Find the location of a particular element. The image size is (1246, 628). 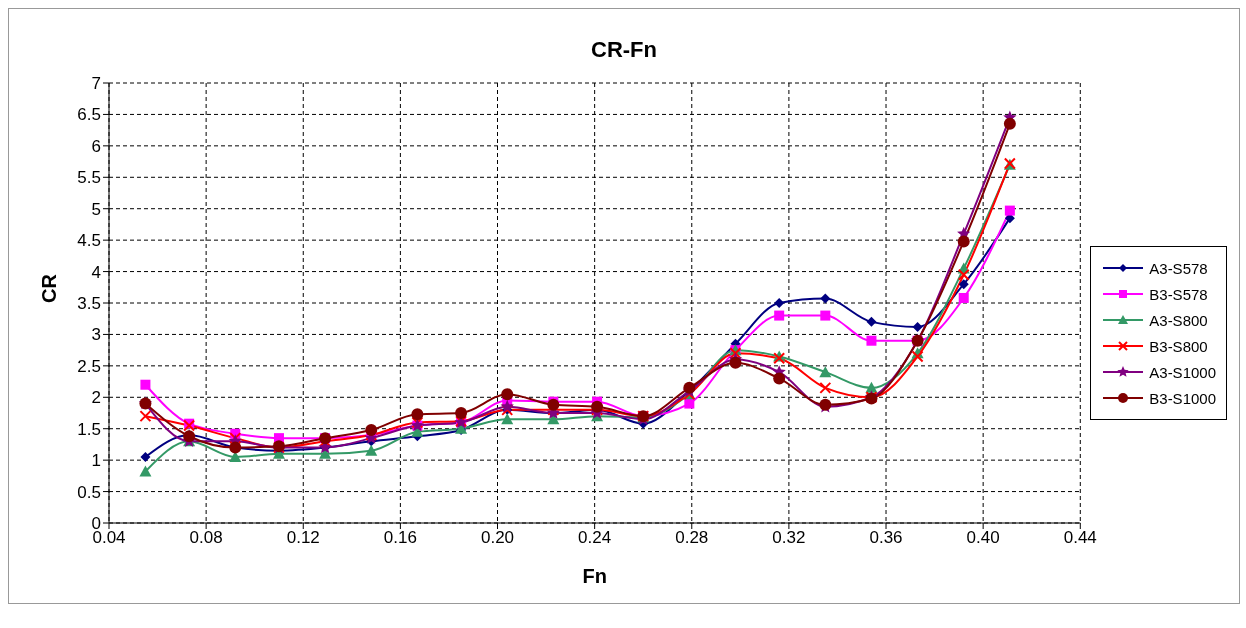

y-tick-label: 3.5 is located at coordinates (89, 304).